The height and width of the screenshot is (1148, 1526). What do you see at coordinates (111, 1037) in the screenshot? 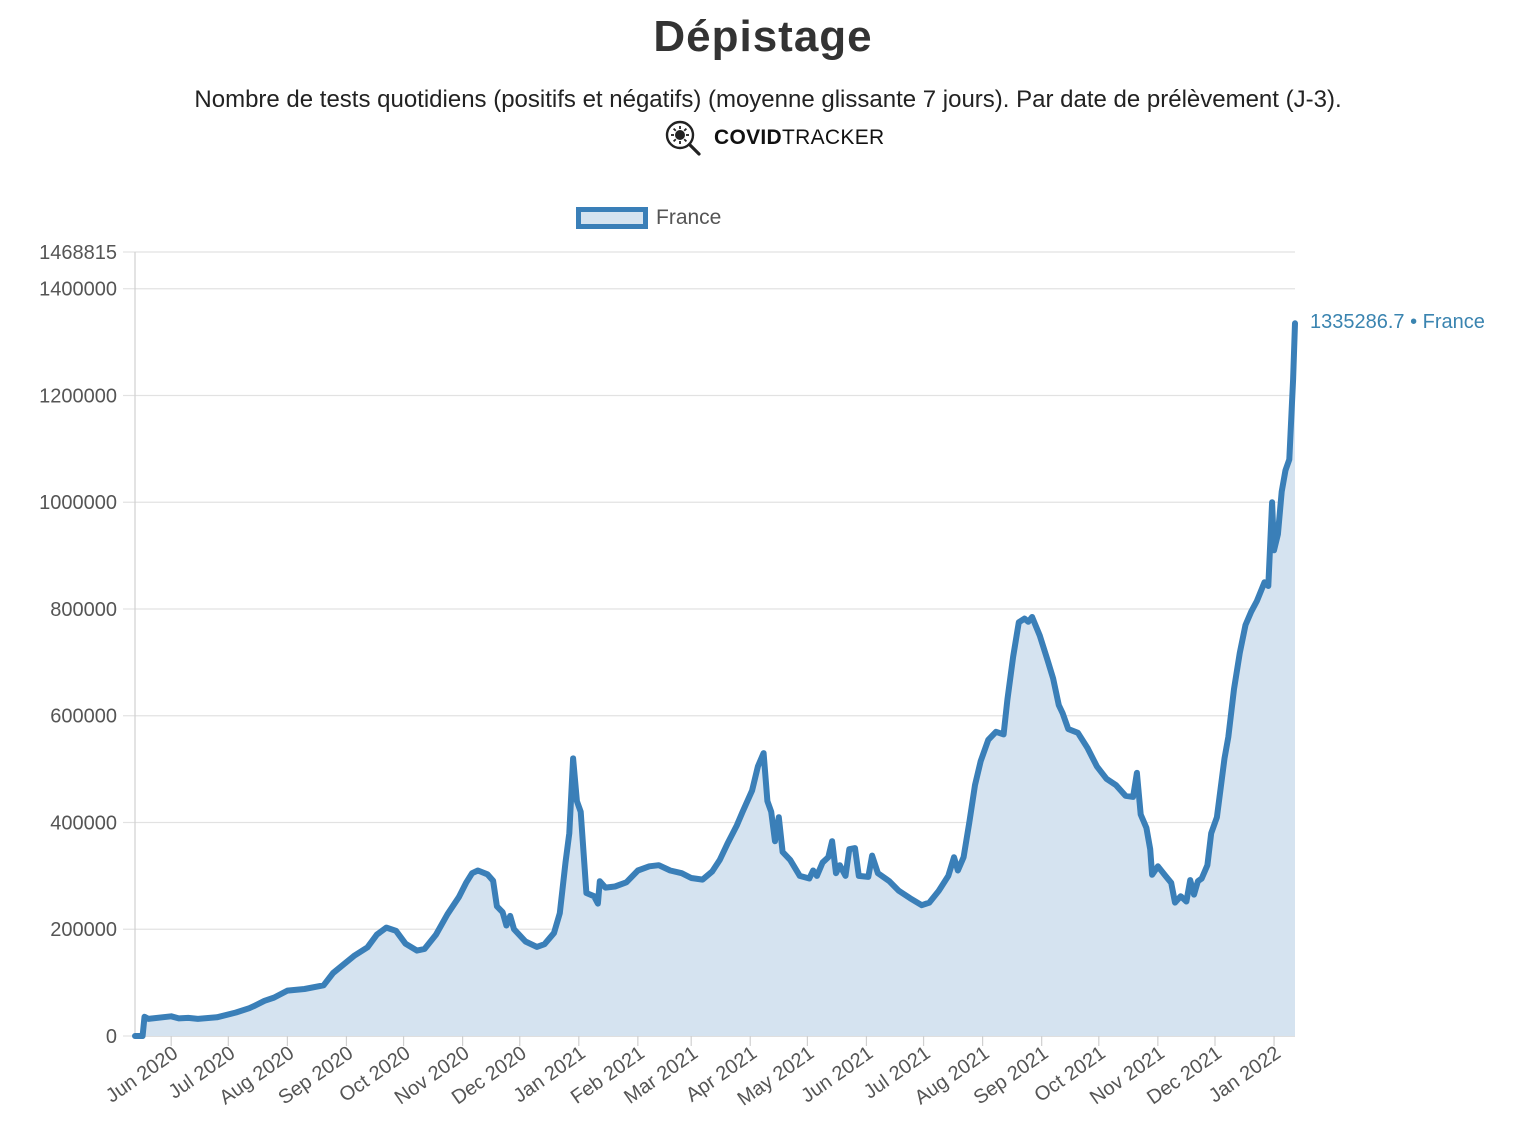
I see `y-tick-label: 0` at bounding box center [111, 1037].